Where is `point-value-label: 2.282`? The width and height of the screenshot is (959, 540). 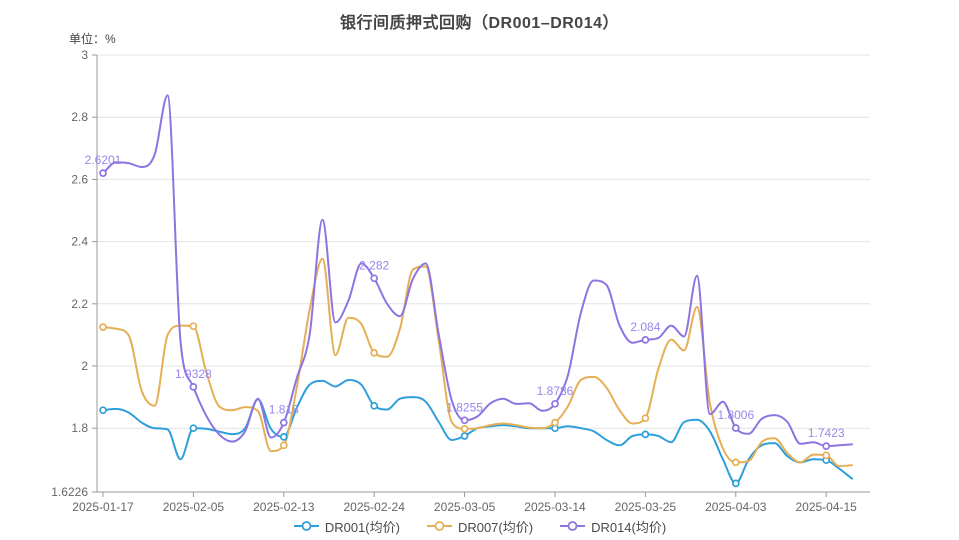 point-value-label: 2.282 is located at coordinates (374, 265).